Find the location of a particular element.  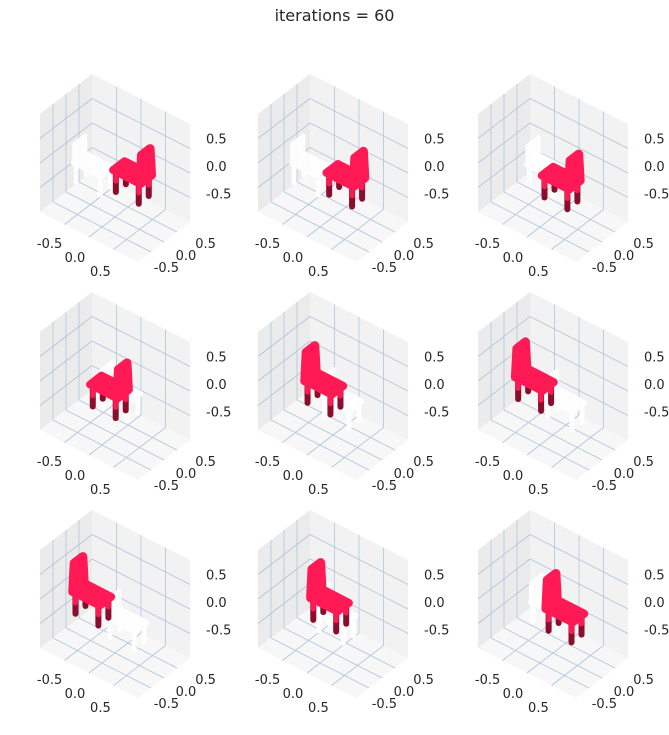

target-back is located at coordinates (80, 149).